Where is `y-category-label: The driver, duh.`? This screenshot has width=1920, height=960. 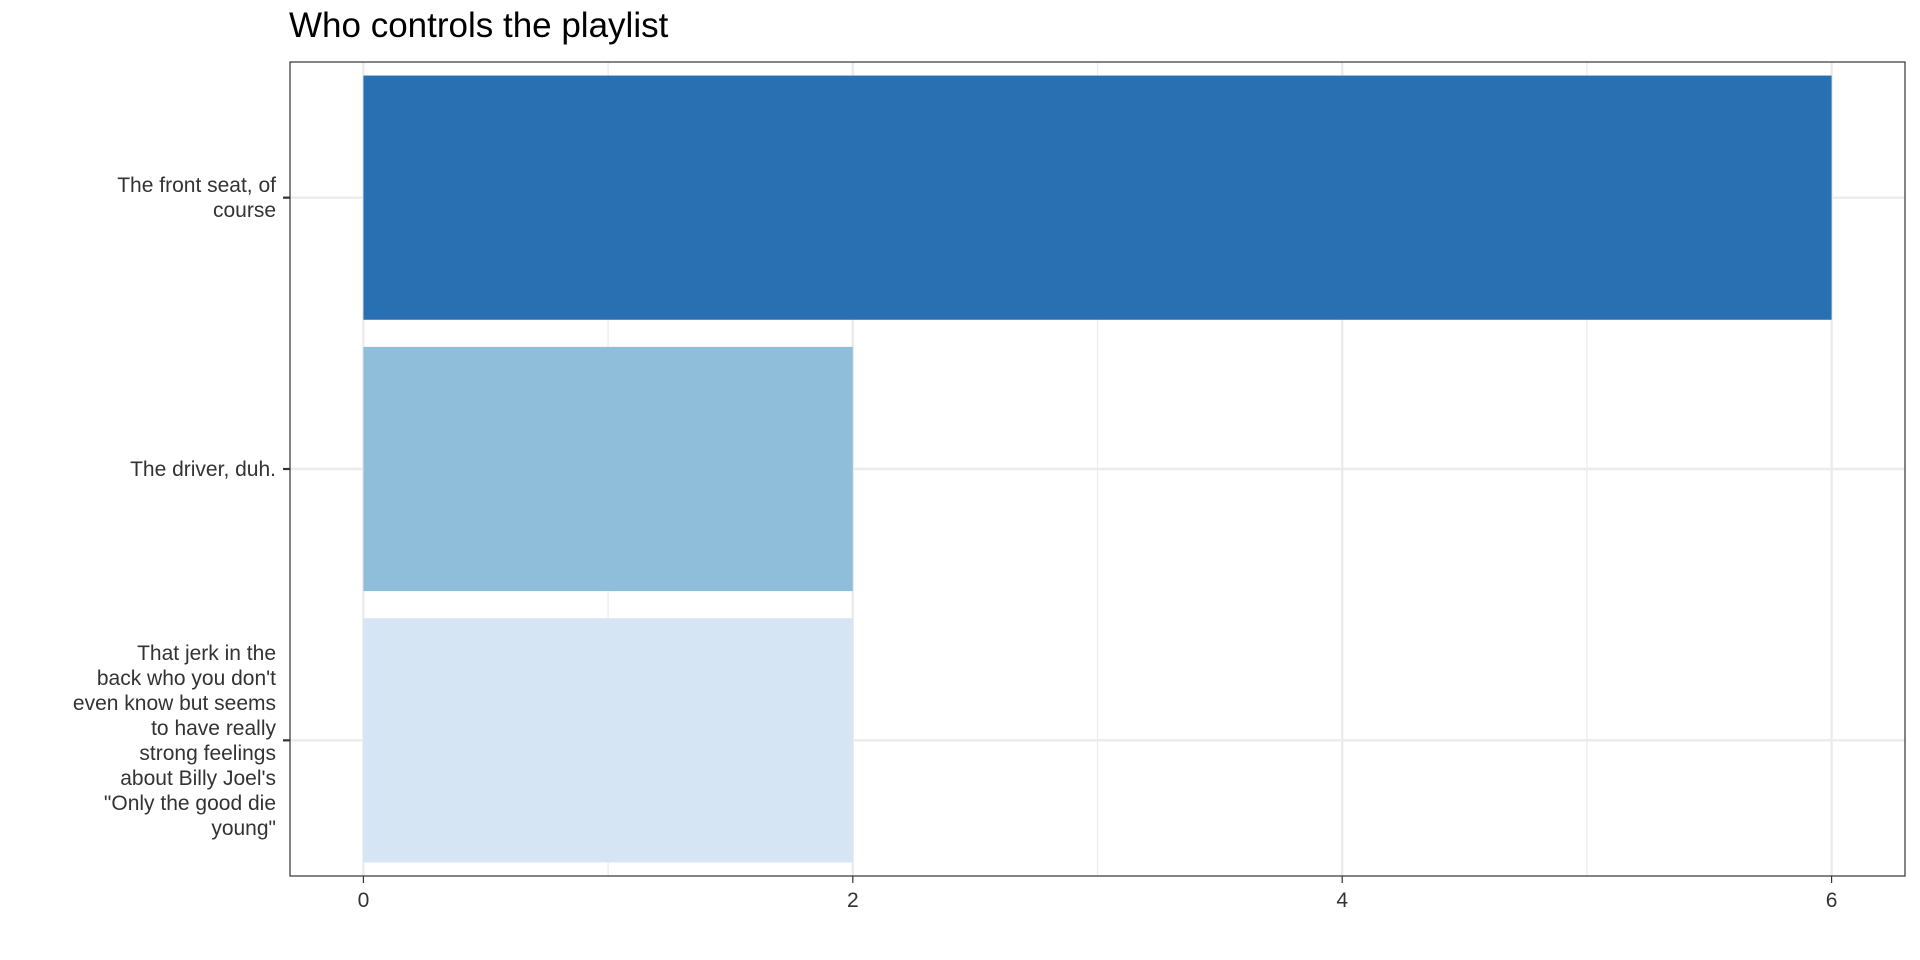 y-category-label: The driver, duh. is located at coordinates (203, 469).